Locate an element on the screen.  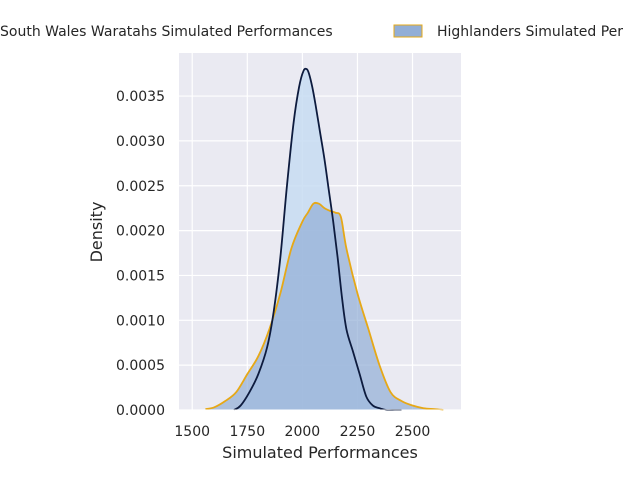
y-axis-label: Density is located at coordinates (96, 232).